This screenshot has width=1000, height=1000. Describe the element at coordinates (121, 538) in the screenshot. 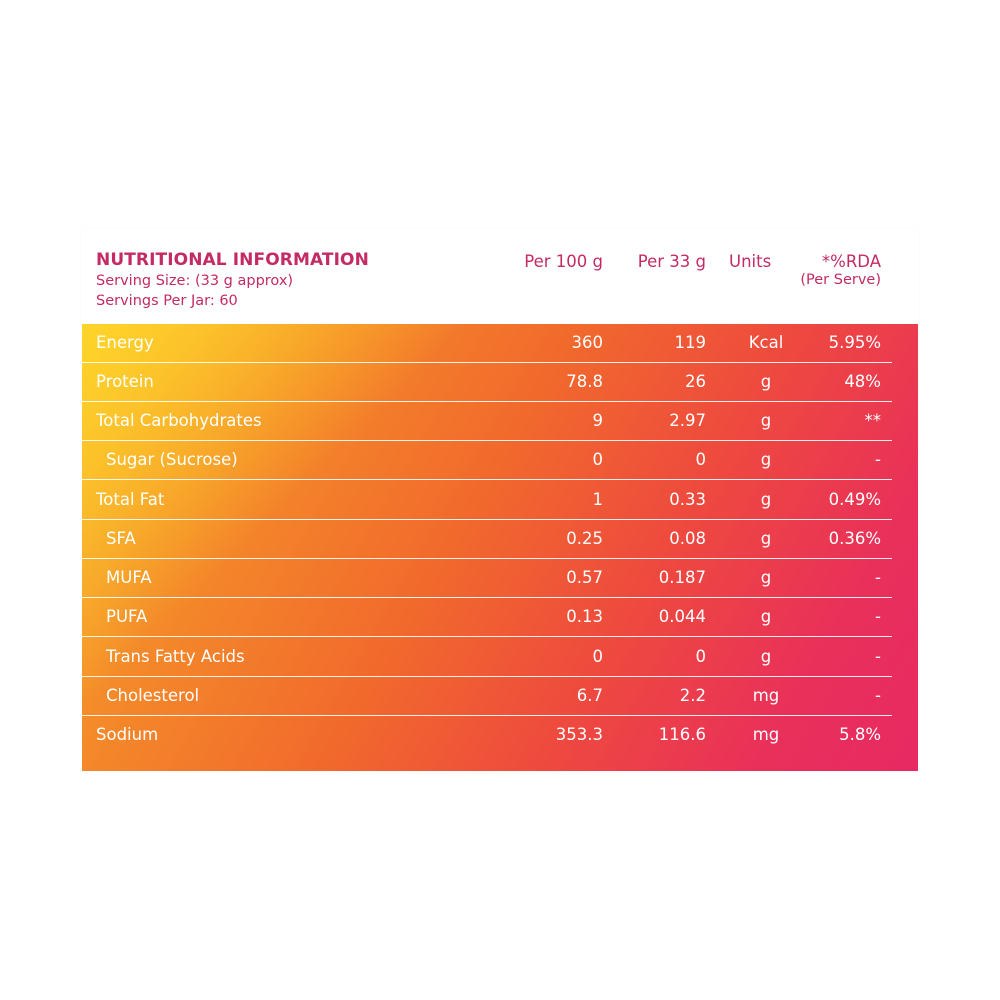

I see `nutrient-name: SFA` at that location.